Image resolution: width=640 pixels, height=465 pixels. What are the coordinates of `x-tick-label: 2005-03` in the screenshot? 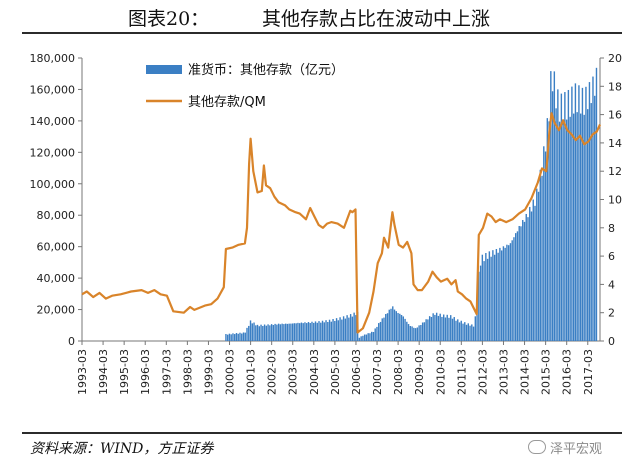 It's located at (335, 372).